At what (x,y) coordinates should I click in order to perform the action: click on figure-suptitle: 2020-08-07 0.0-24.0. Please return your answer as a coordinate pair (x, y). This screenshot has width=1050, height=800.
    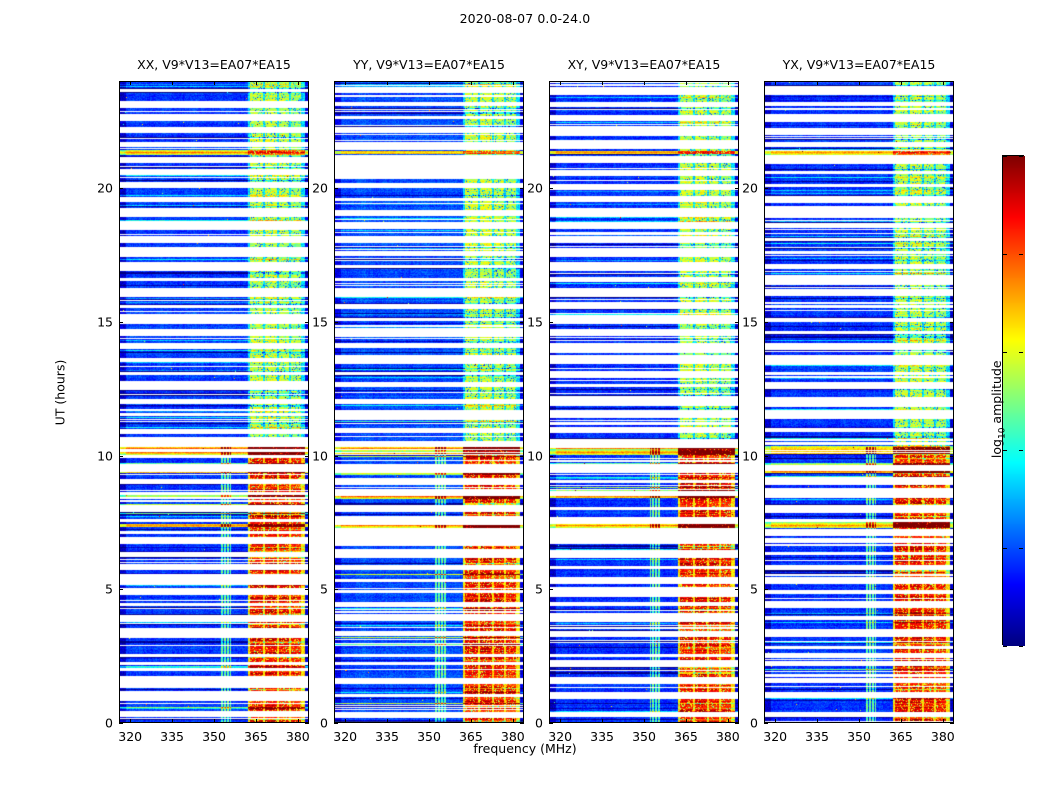
    Looking at the image, I should click on (525, 18).